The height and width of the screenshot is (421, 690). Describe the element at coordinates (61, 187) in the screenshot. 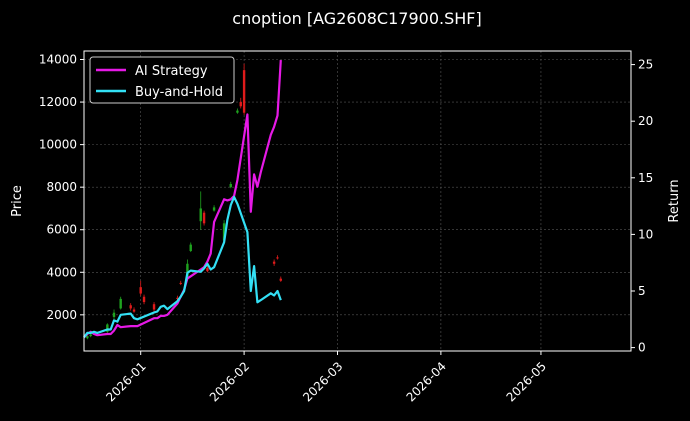

I see `y-left-tick-label: 8000` at that location.